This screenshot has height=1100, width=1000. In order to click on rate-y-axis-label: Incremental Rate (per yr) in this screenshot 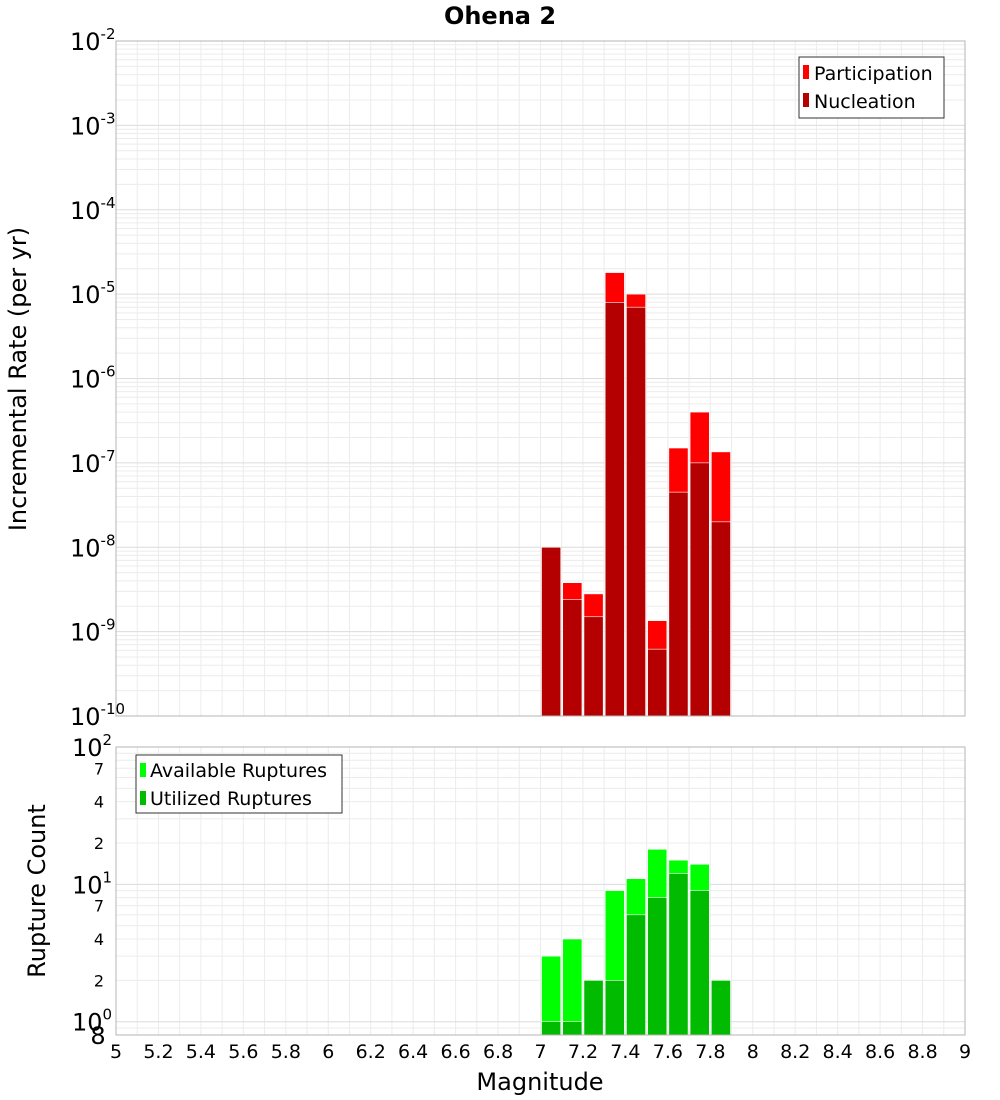, I will do `click(18, 379)`.